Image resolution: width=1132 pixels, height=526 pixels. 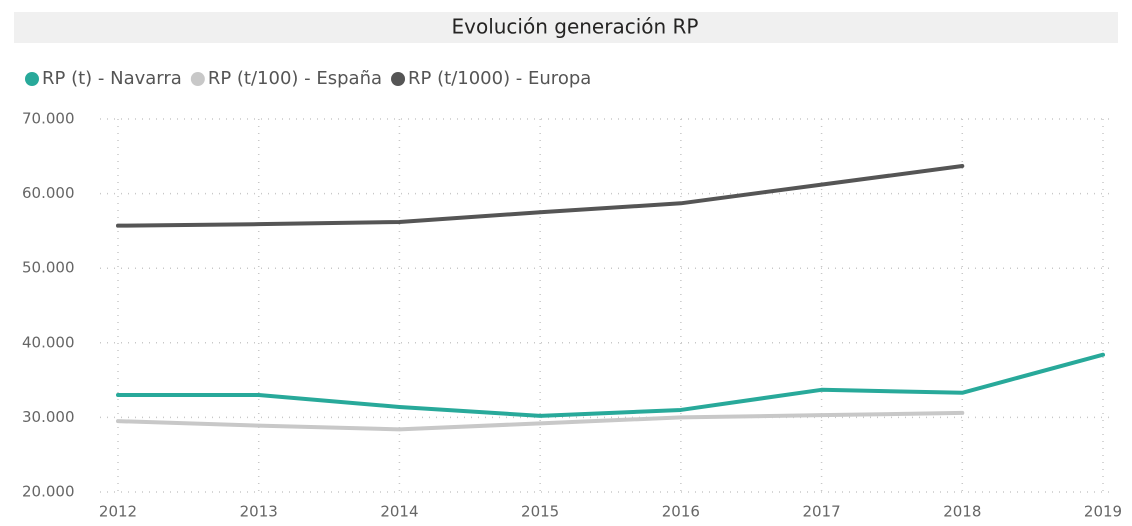 I want to click on y-tick-label: 30.000, so click(x=48, y=417).